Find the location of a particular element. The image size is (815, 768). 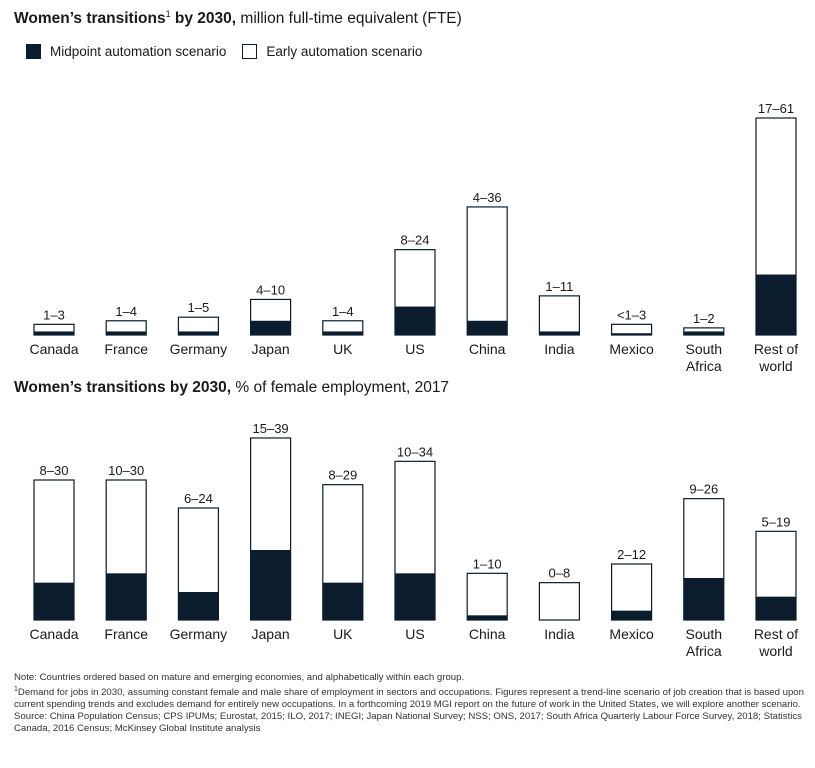

legend-item-early: Early automation scenario is located at coordinates (332, 51).